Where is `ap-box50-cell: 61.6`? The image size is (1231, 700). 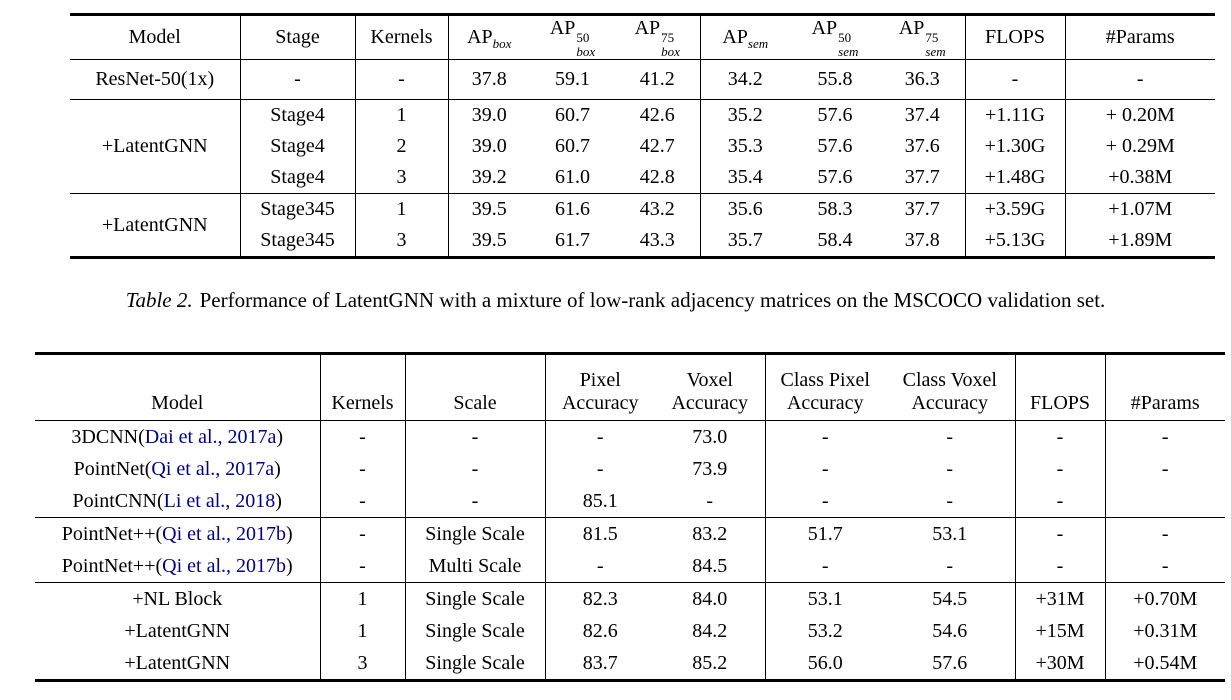
ap-box50-cell: 61.6 is located at coordinates (572, 209).